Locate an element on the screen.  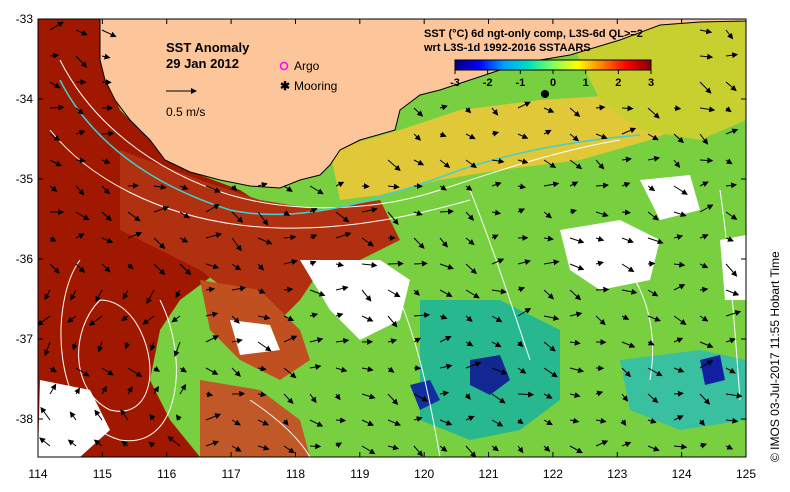
colorbar-tick-label: -3 is located at coordinates (455, 83).